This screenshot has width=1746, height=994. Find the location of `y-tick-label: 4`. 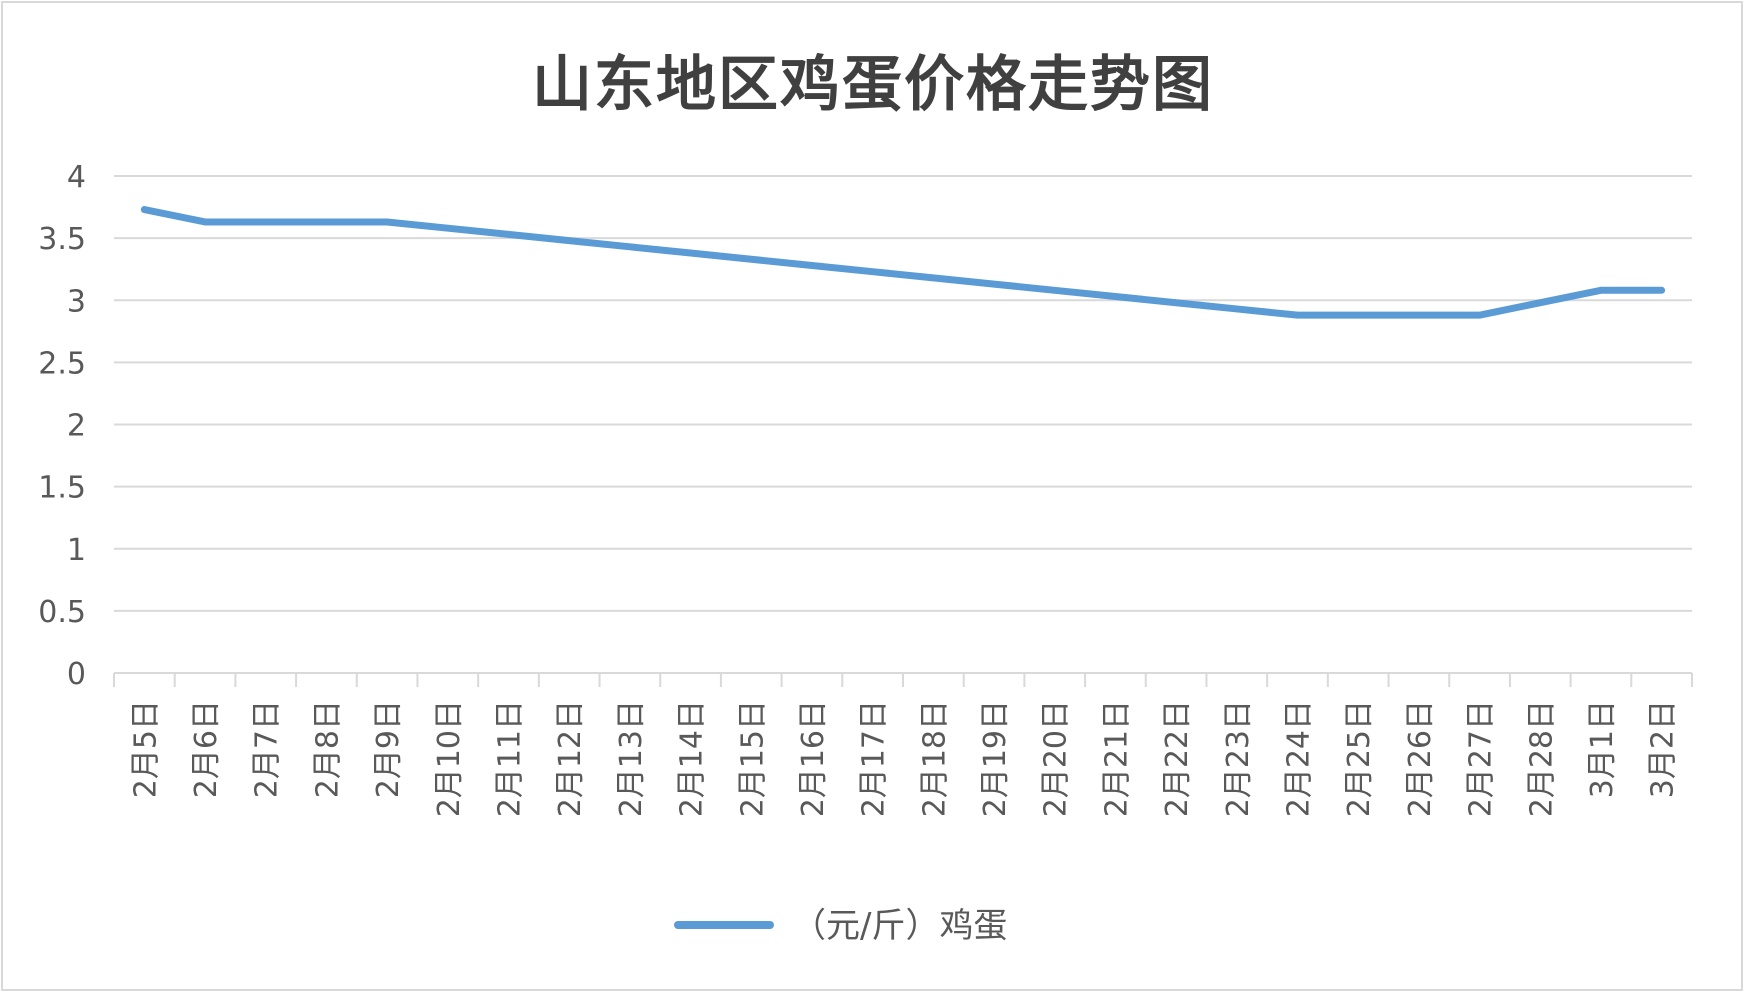

y-tick-label: 4 is located at coordinates (76, 177).